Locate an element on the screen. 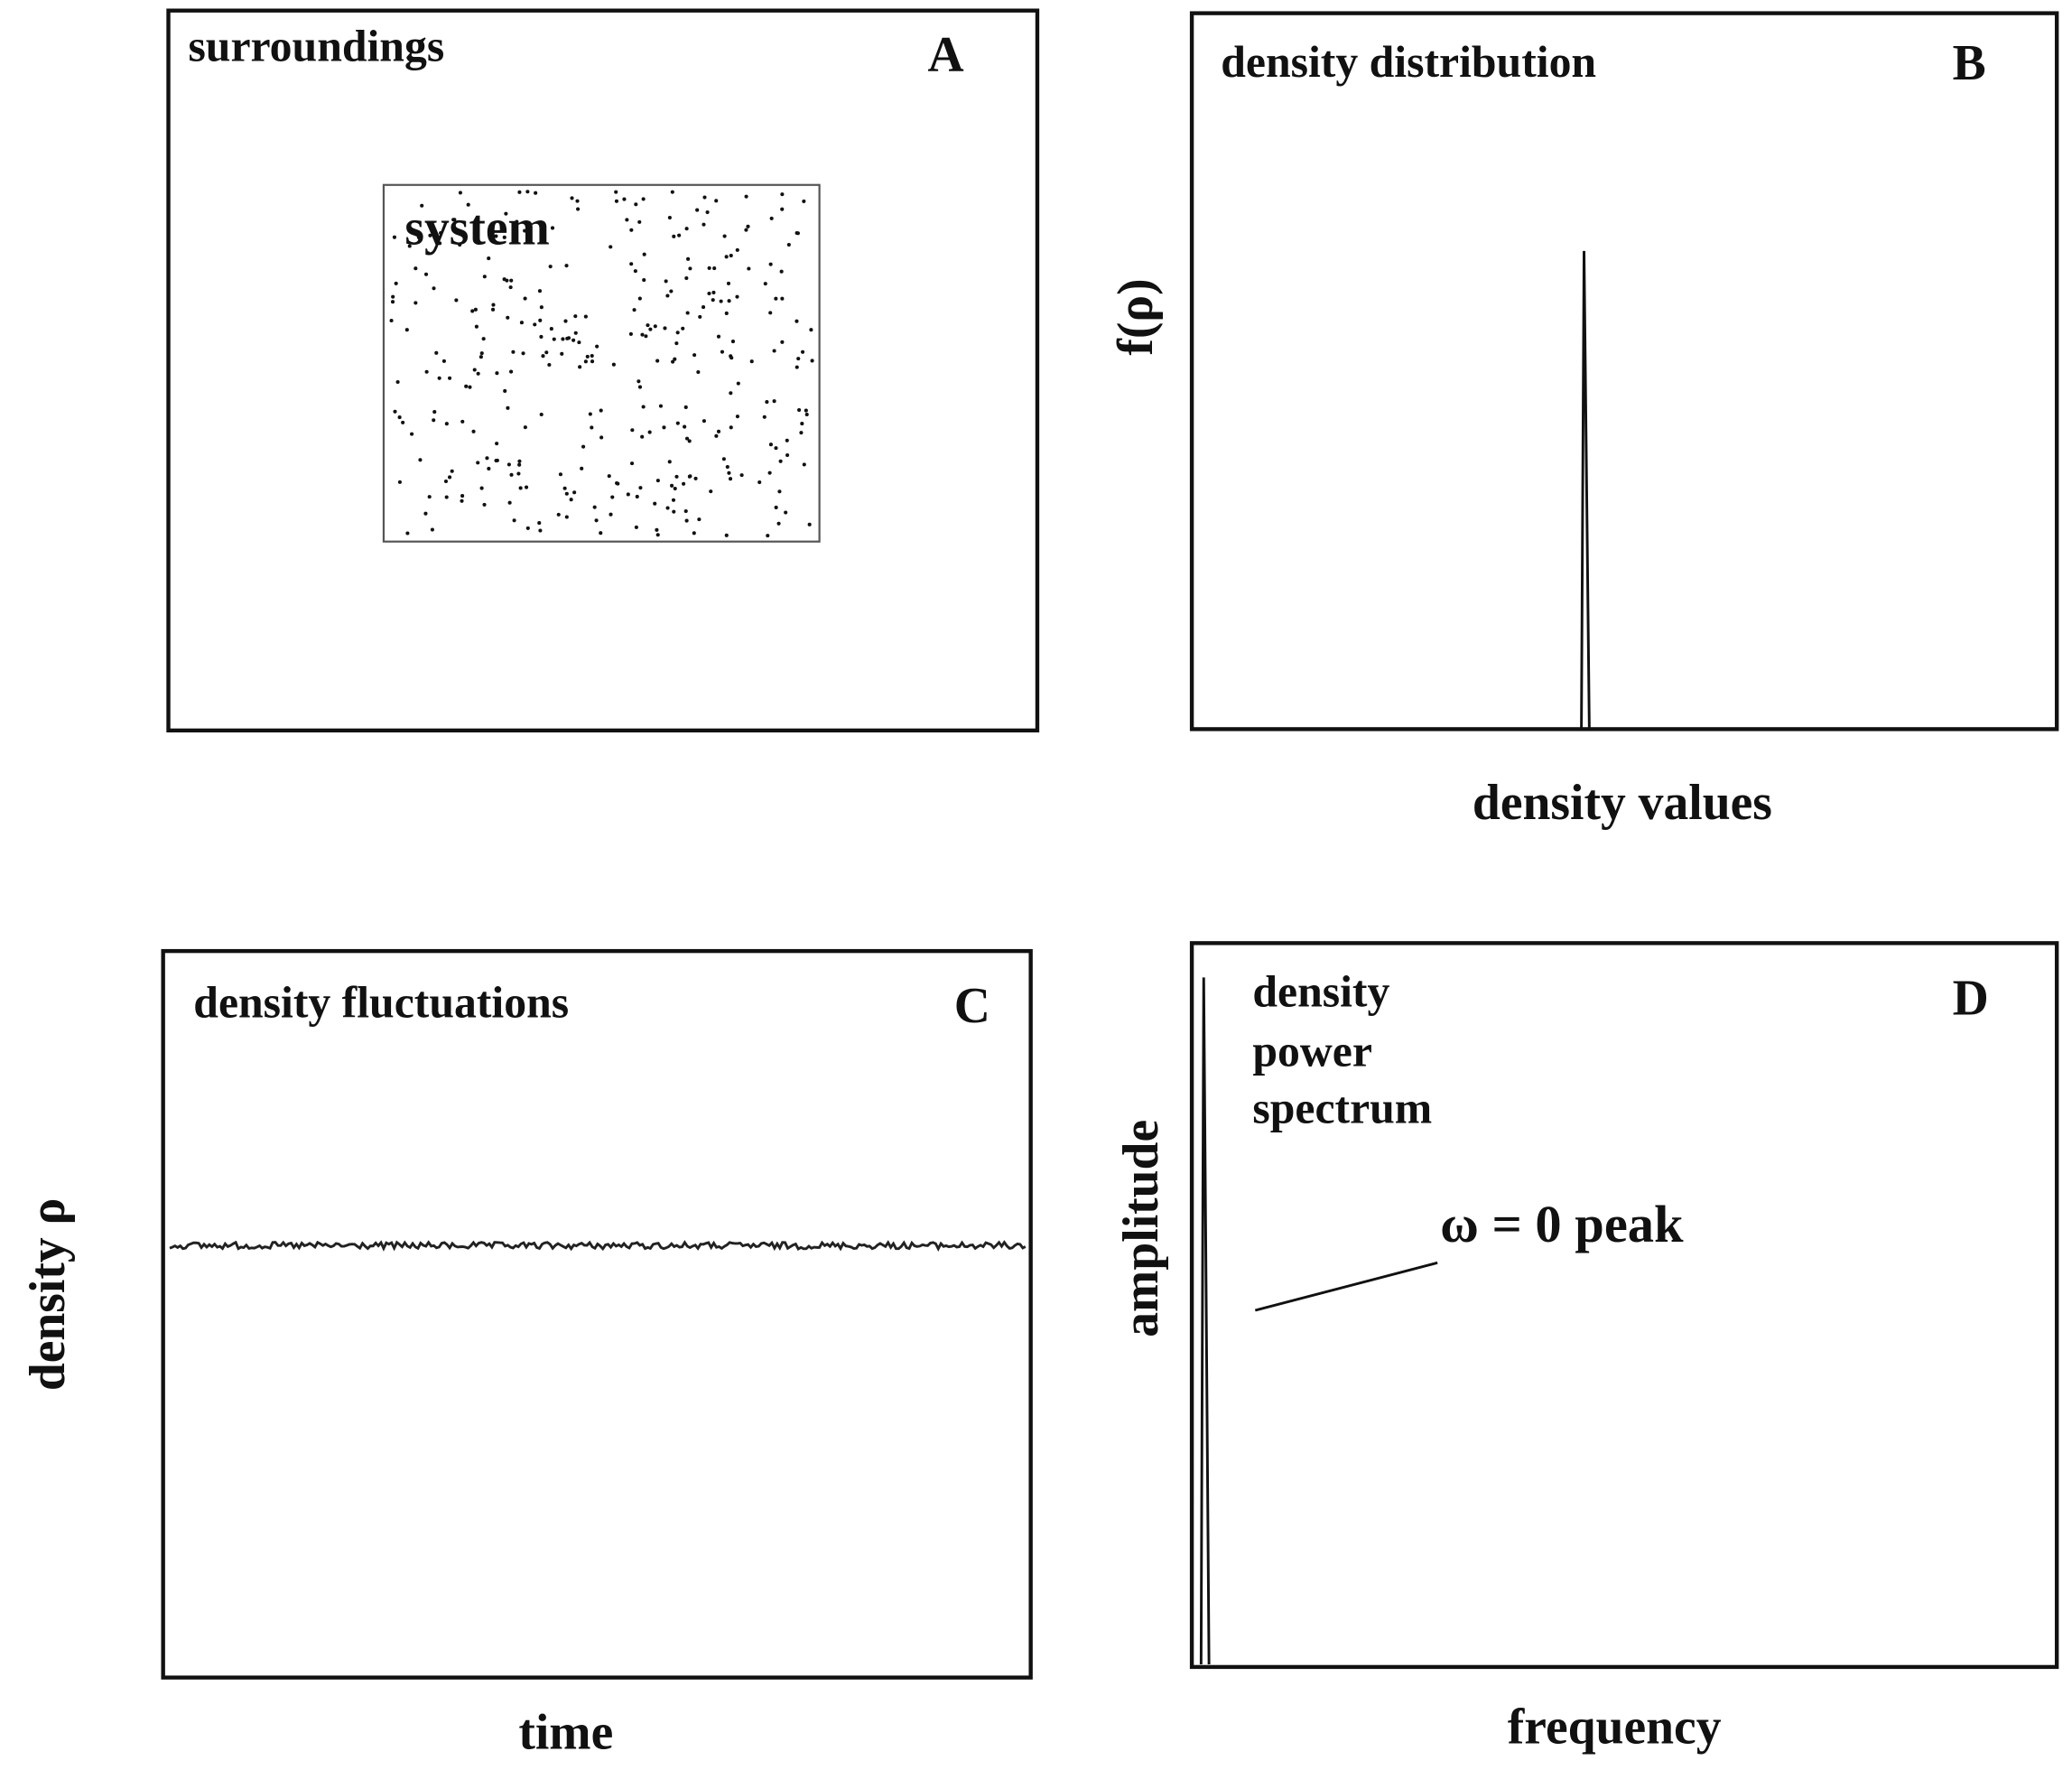  annotation-arrow is located at coordinates (1346, 1286).